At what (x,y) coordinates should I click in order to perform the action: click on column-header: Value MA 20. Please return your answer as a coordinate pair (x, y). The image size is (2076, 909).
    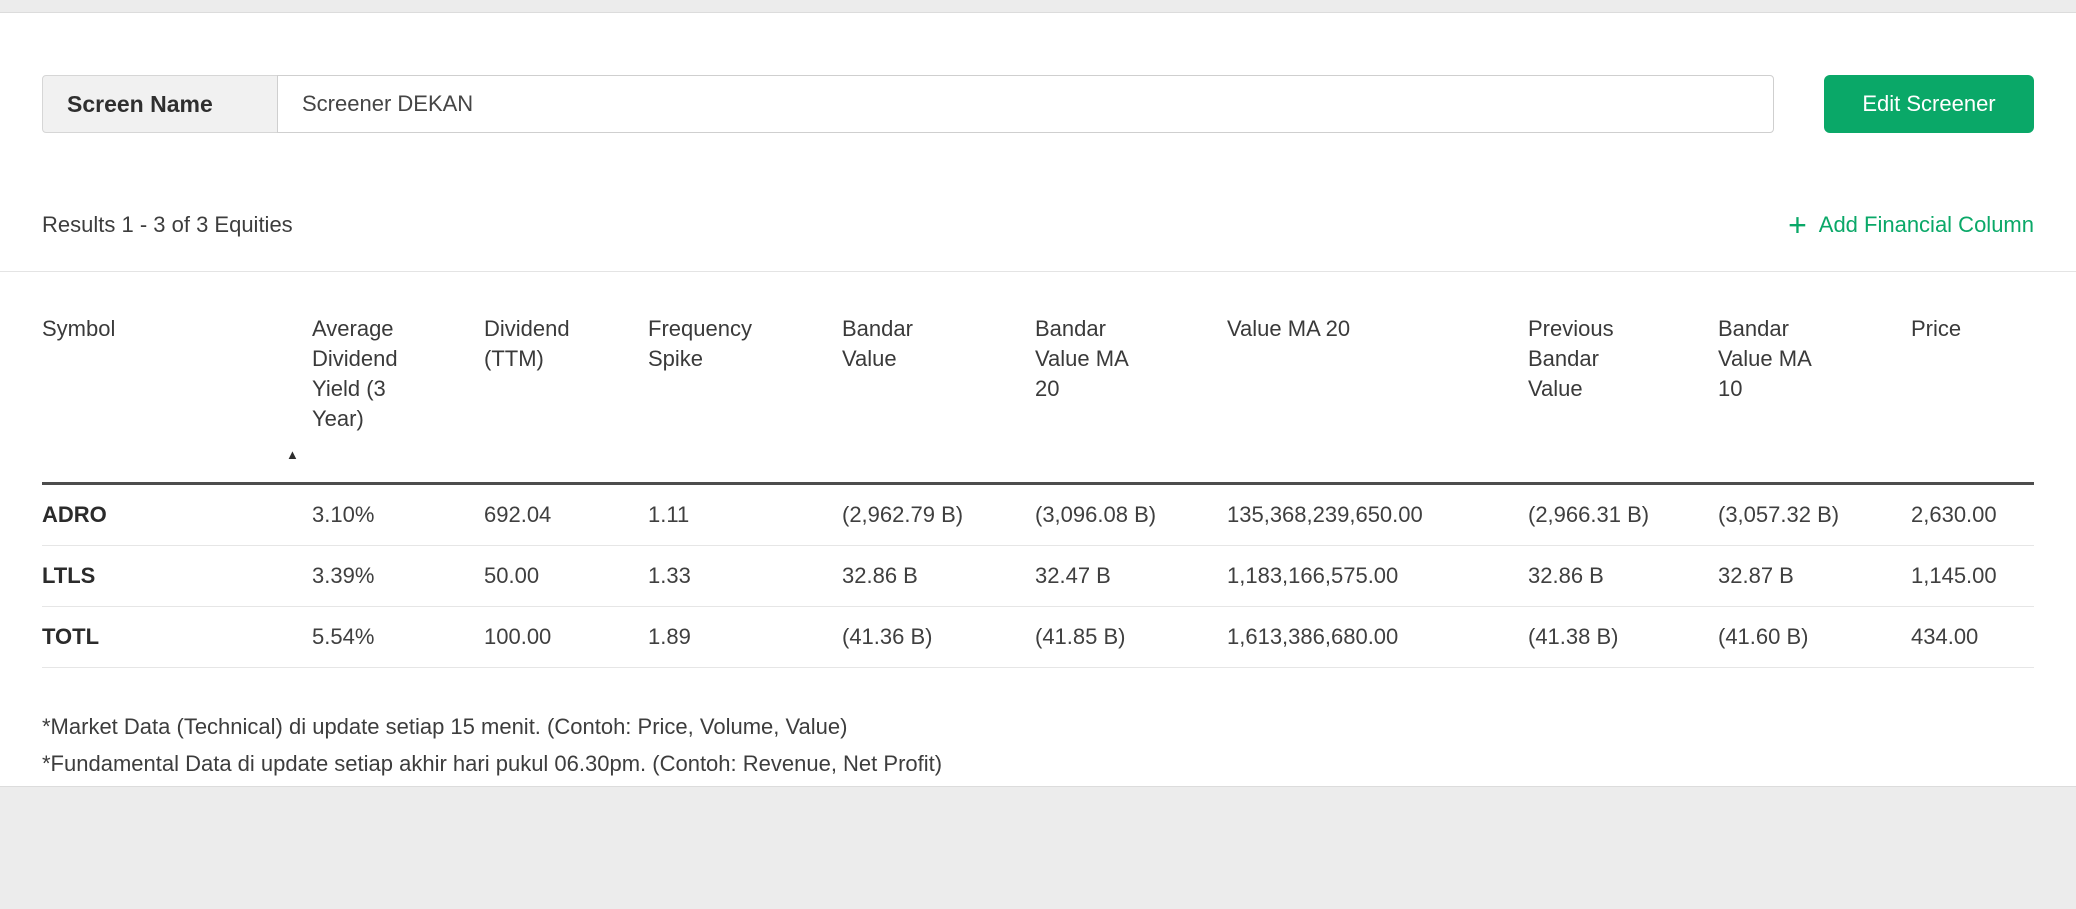
    Looking at the image, I should click on (1377, 378).